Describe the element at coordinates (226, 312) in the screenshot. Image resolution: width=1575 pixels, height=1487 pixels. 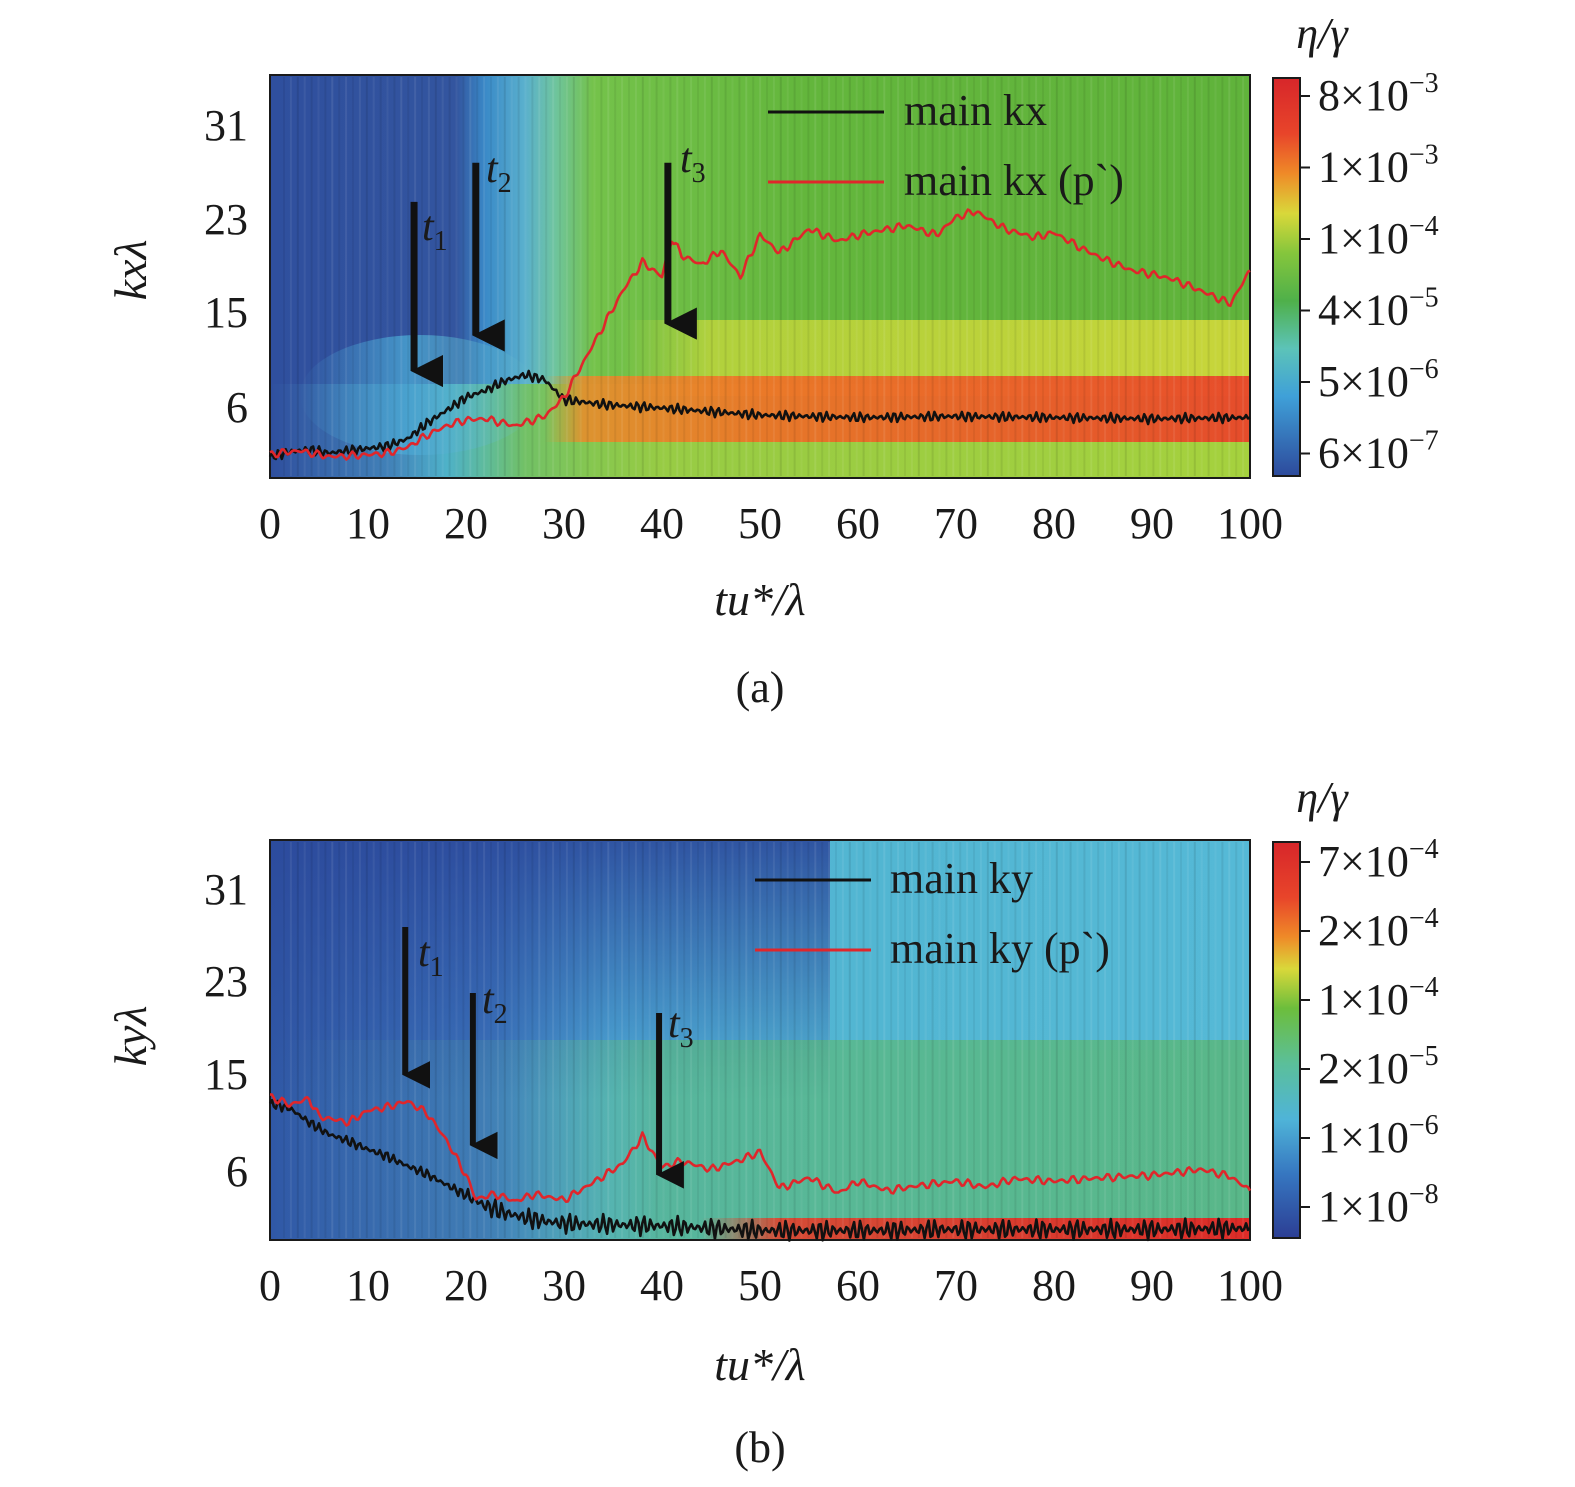
I see `ytick-a-15: 15` at that location.